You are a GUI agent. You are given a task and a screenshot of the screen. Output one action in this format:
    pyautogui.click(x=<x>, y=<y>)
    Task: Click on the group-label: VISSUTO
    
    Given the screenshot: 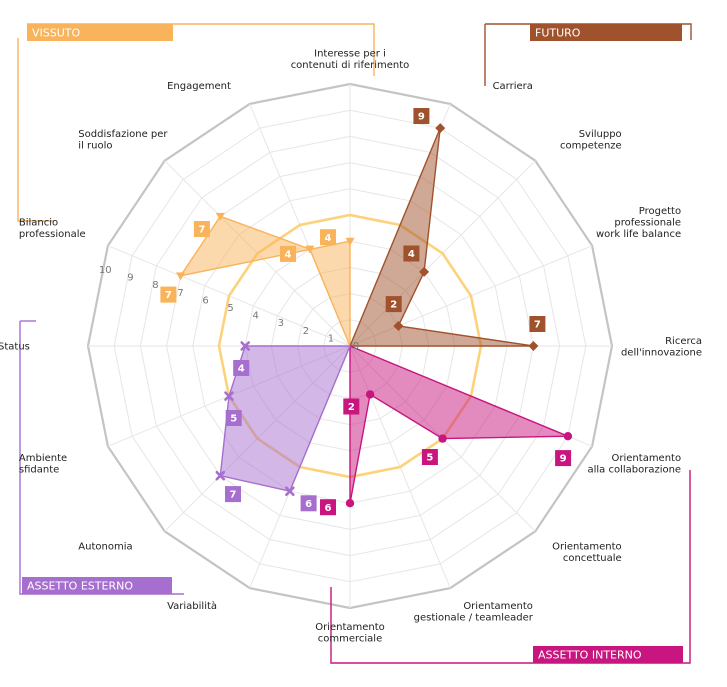 What is the action you would take?
    pyautogui.click(x=56, y=33)
    